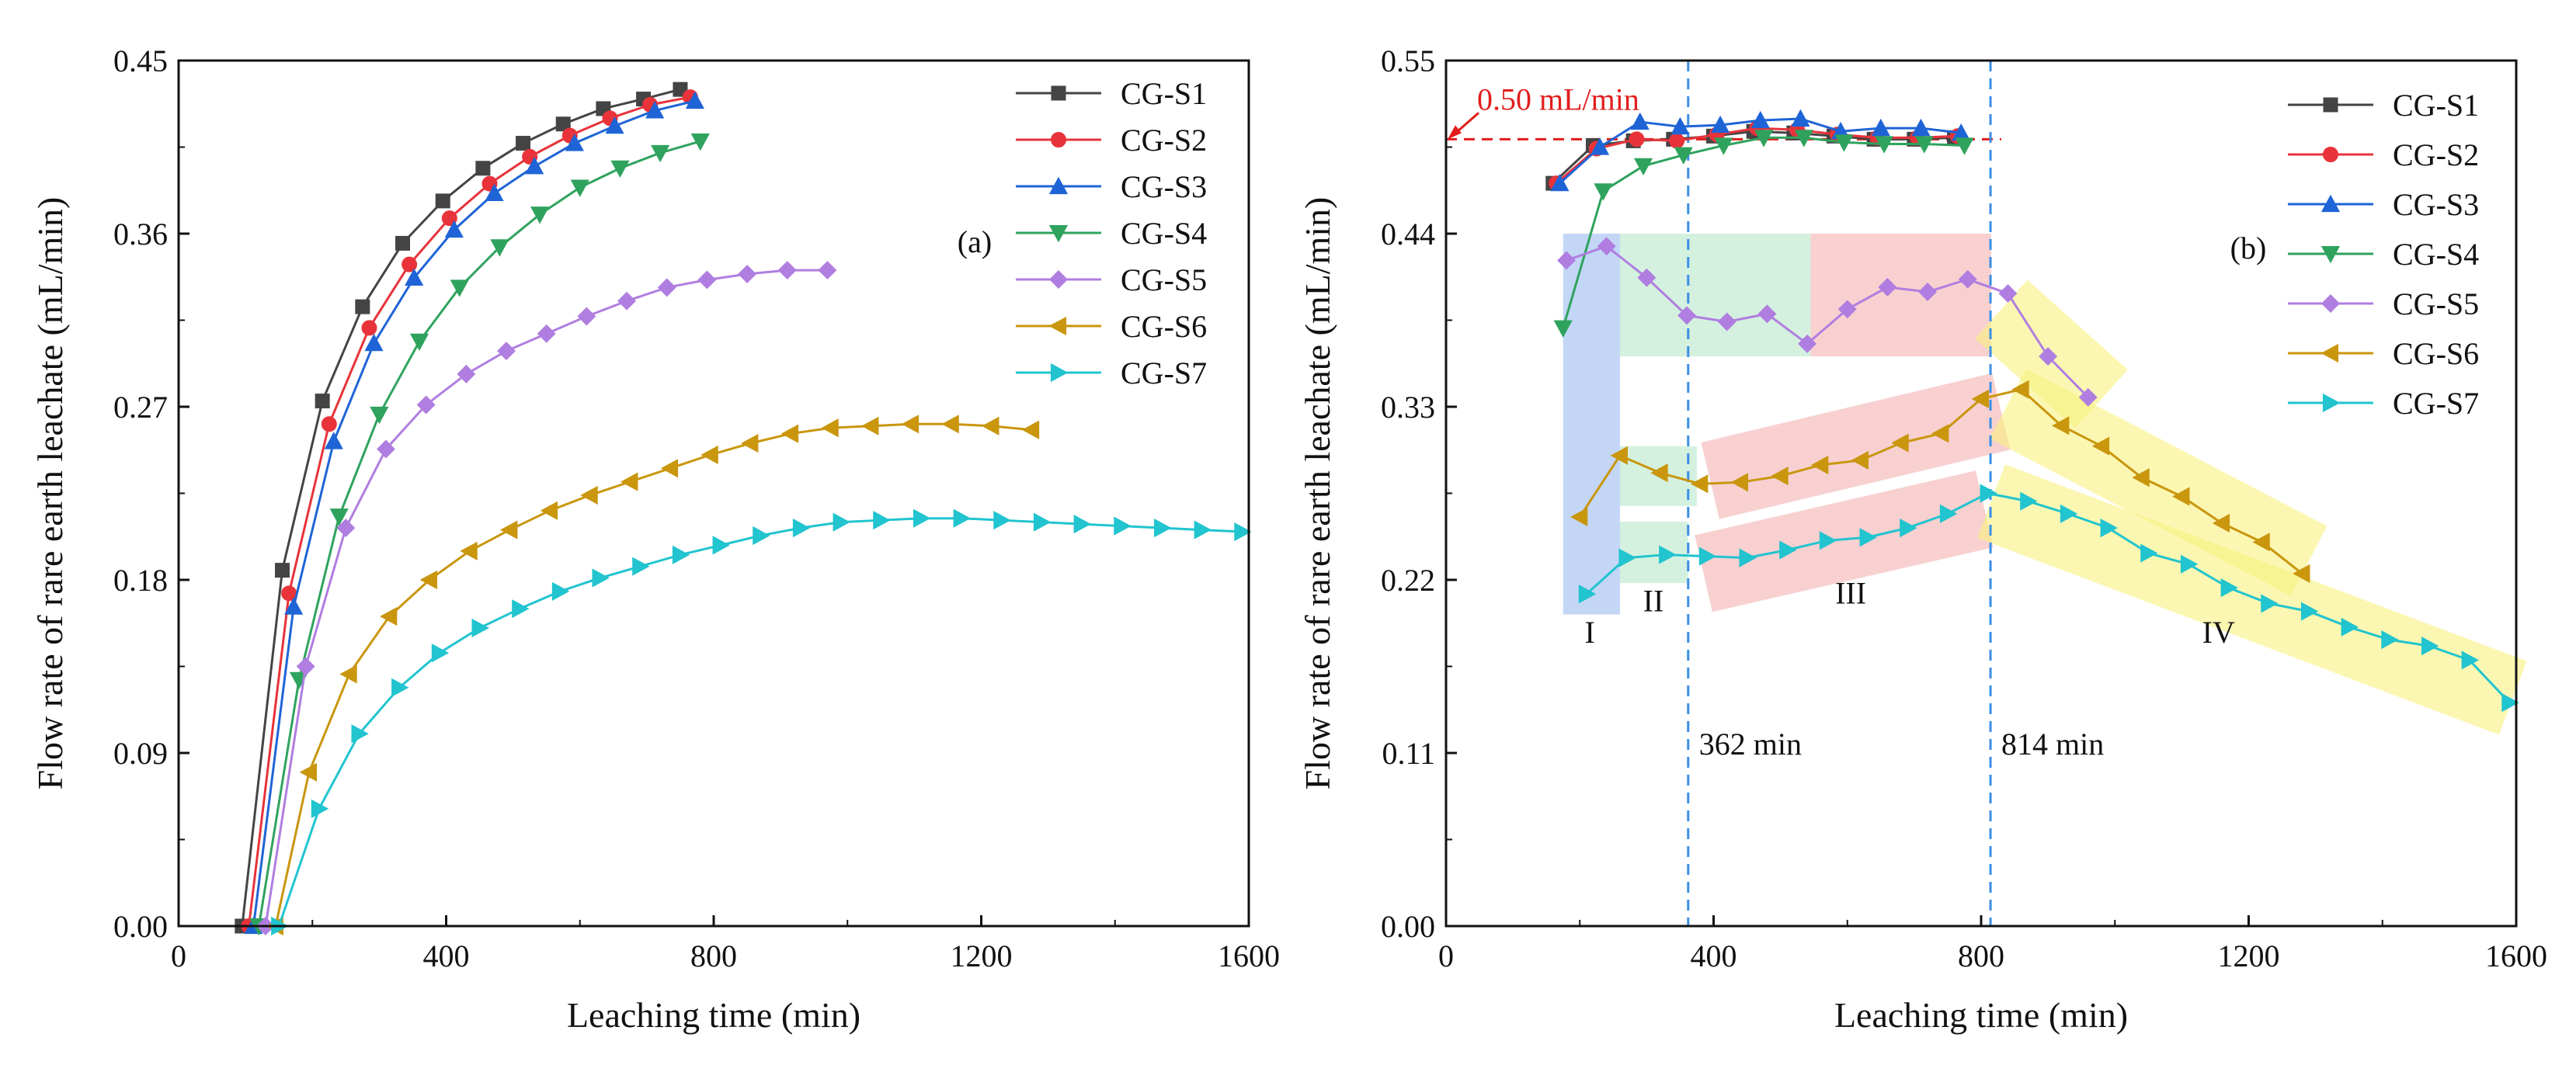 The height and width of the screenshot is (1079, 2576). What do you see at coordinates (1750, 744) in the screenshot?
I see `panel-b-vline-label-362: 362 min` at bounding box center [1750, 744].